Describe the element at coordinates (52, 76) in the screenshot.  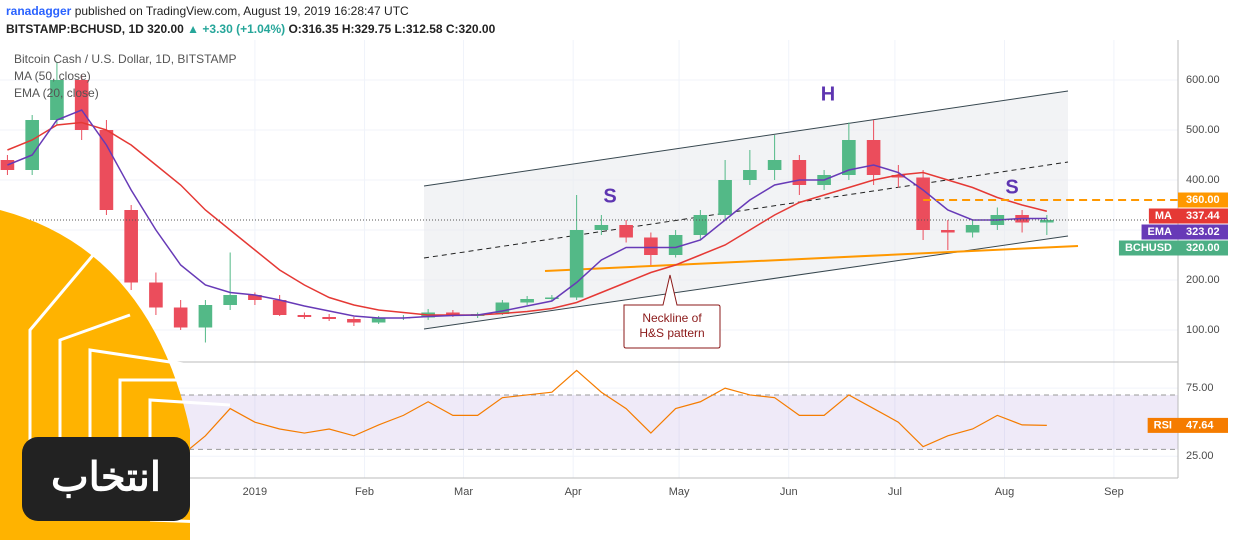
I see `legend-entry: MA (50, close)` at that location.